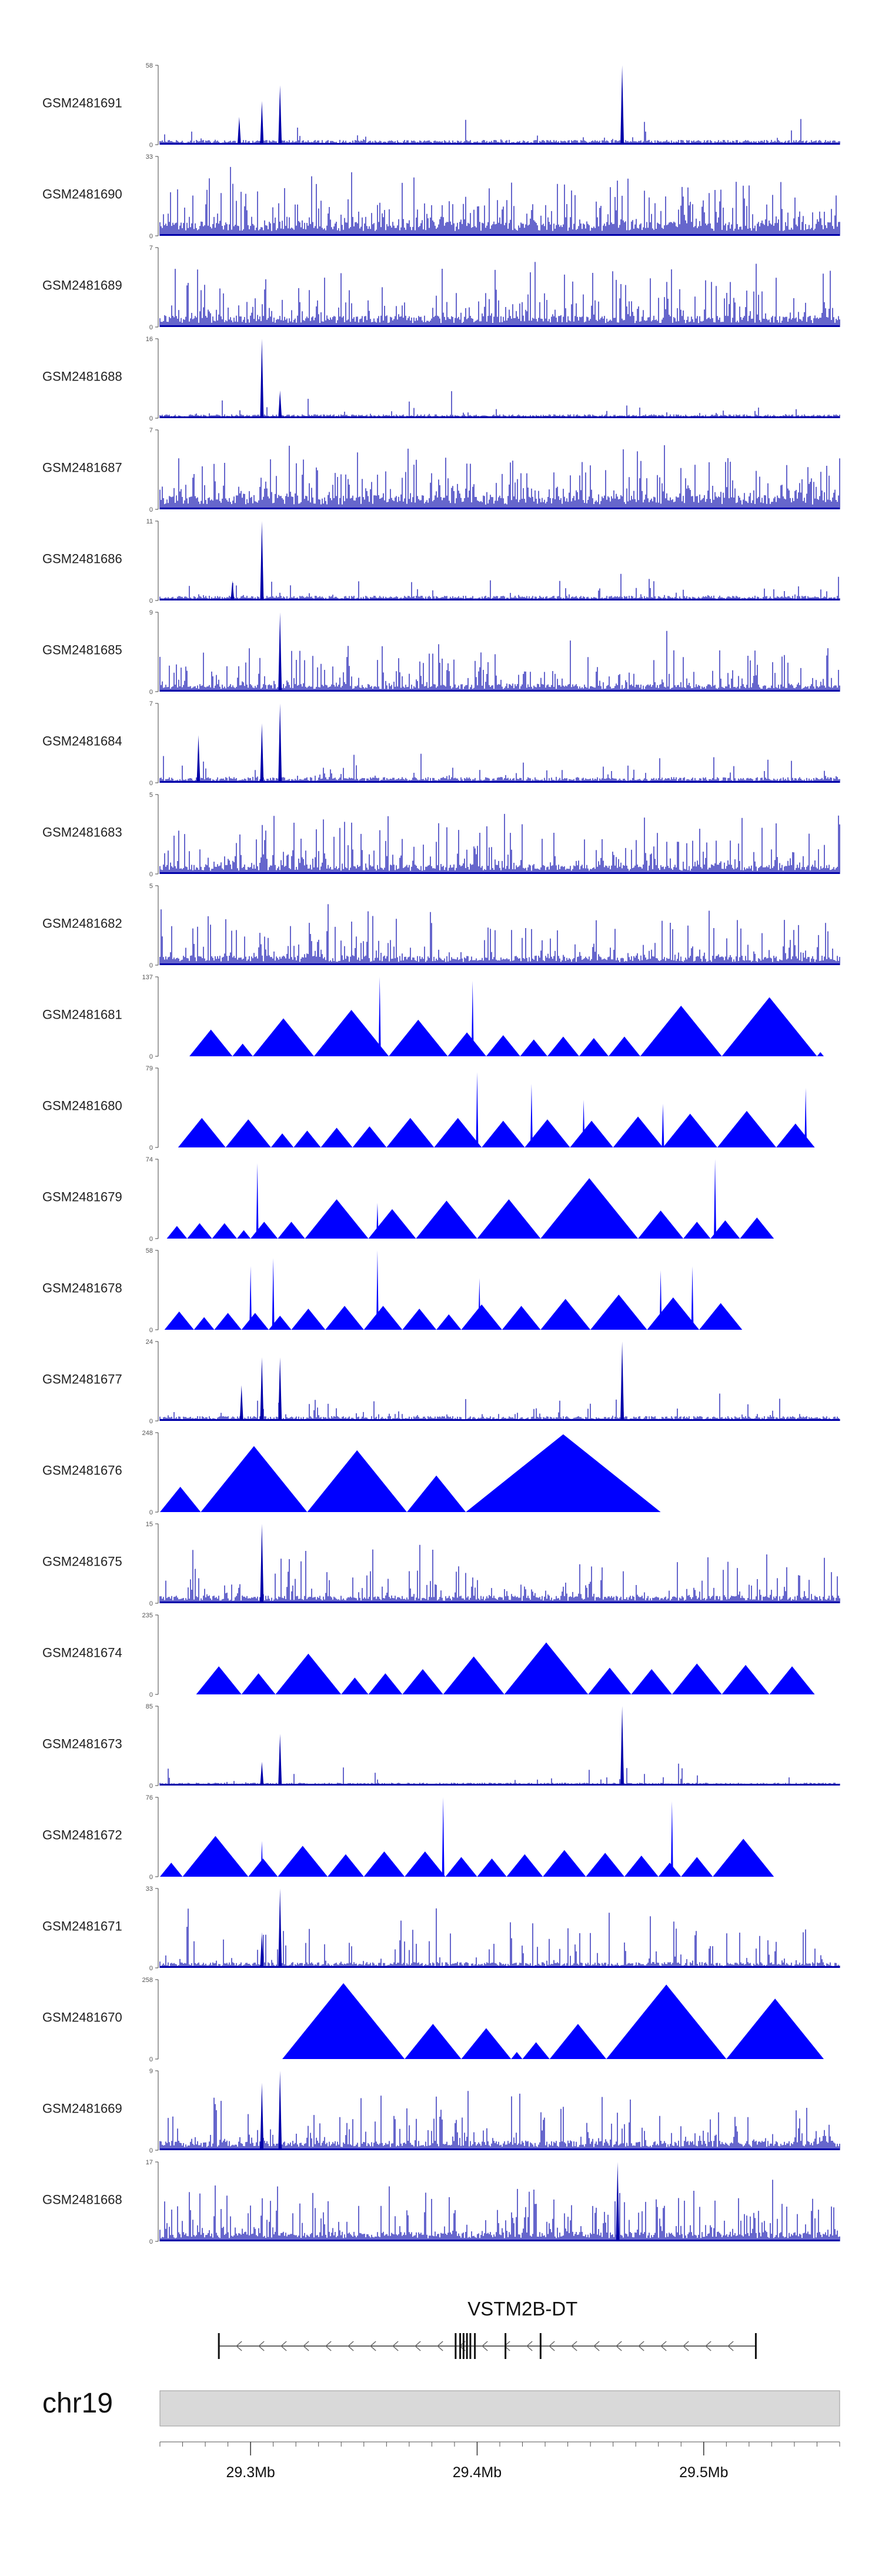 Image resolution: width=882 pixels, height=2576 pixels. What do you see at coordinates (149, 339) in the screenshot?
I see `y-max-label: 16` at bounding box center [149, 339].